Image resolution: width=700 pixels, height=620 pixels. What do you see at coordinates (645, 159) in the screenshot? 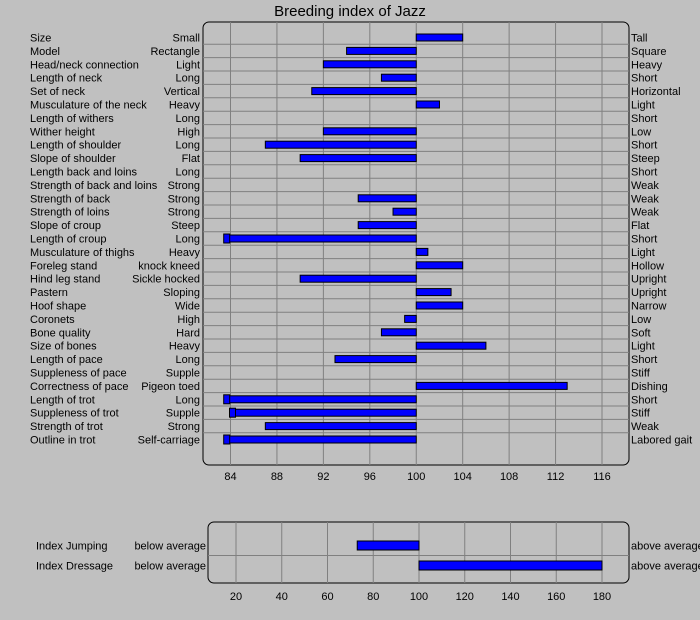
I see `high-extreme-label: Steep` at bounding box center [645, 159].